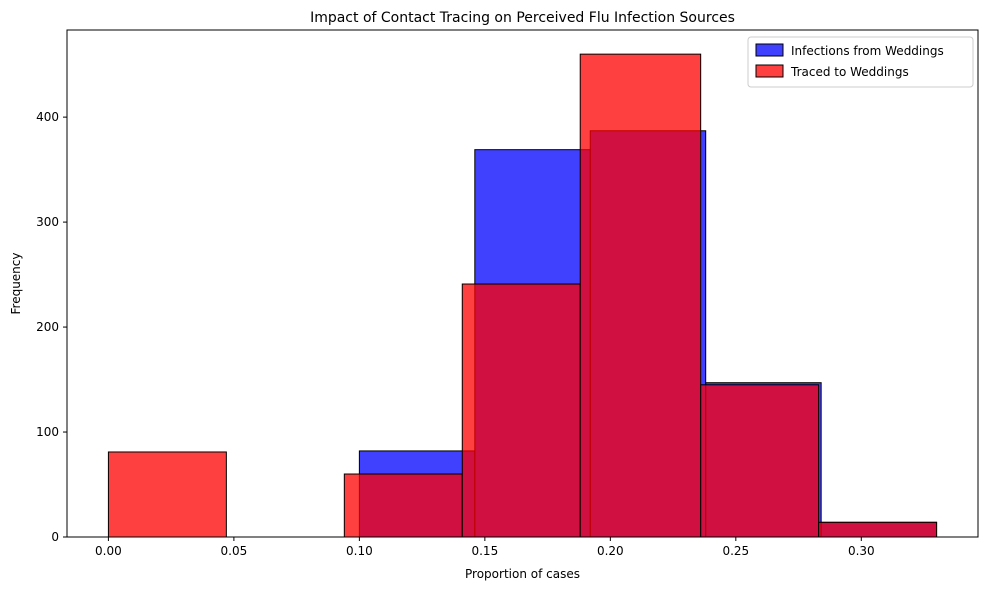  I want to click on y-tick-label: 400, so click(47, 117).